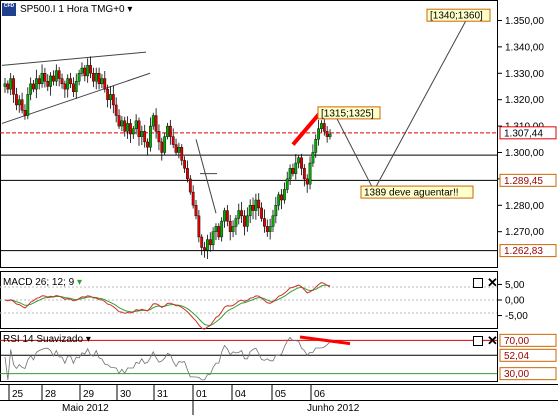  Describe the element at coordinates (74, 58) in the screenshot. I see `trend-line` at that location.